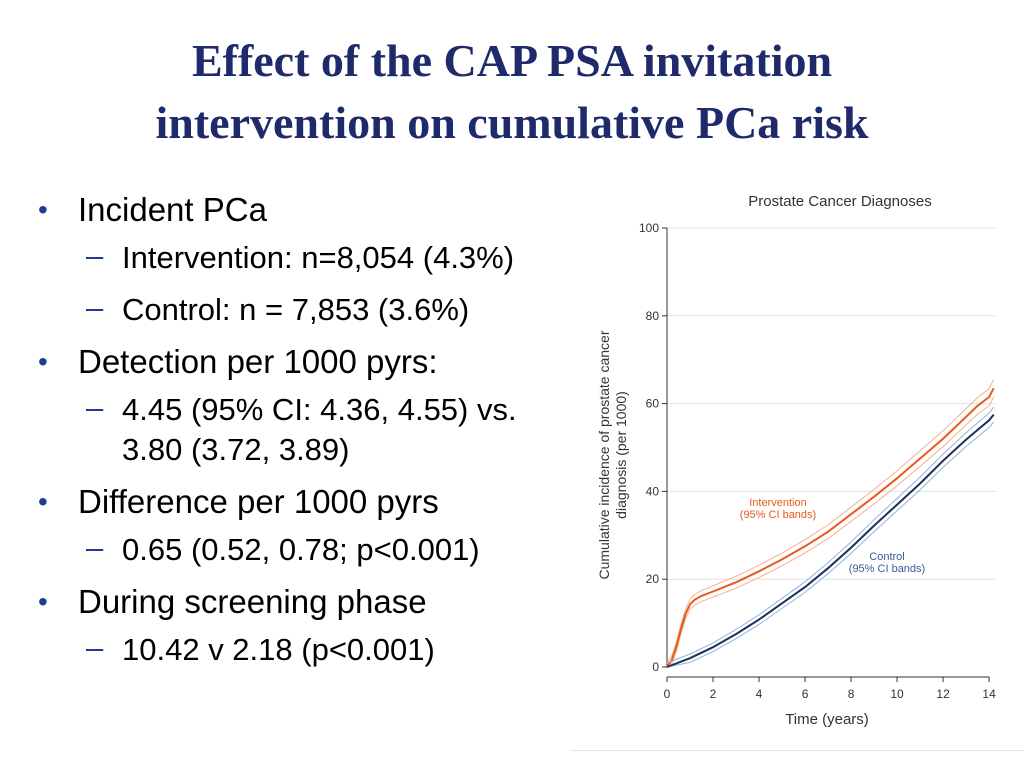  What do you see at coordinates (897, 694) in the screenshot?
I see `x-tick-label-10: 10` at bounding box center [897, 694].